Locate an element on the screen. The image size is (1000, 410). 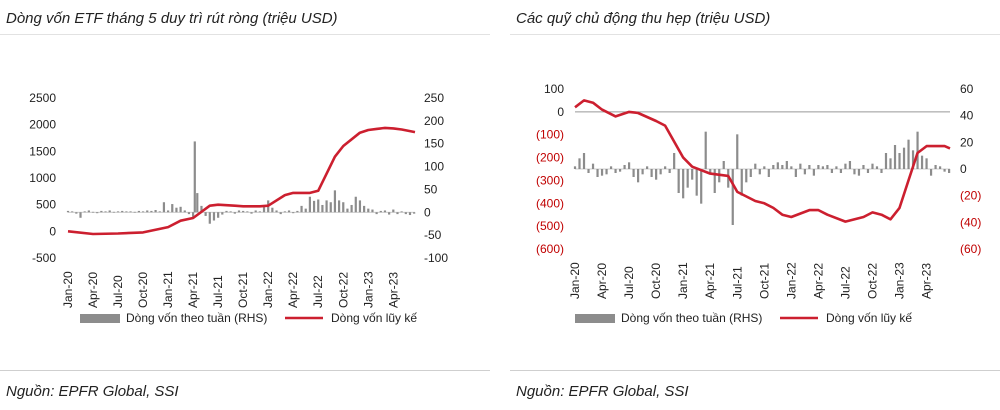
y-right-tick-label: 200 is located at coordinates (434, 121).